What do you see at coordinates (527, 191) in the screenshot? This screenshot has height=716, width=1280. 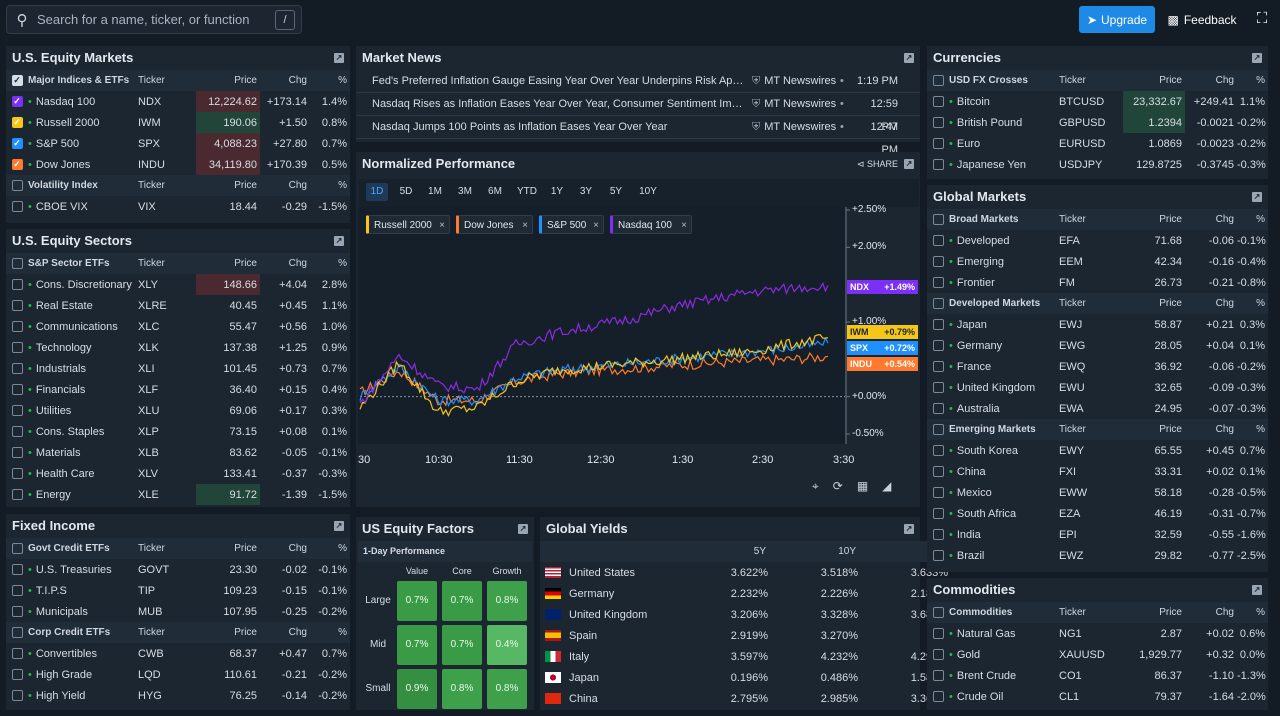 I see `range-button-ytd: YTD` at bounding box center [527, 191].